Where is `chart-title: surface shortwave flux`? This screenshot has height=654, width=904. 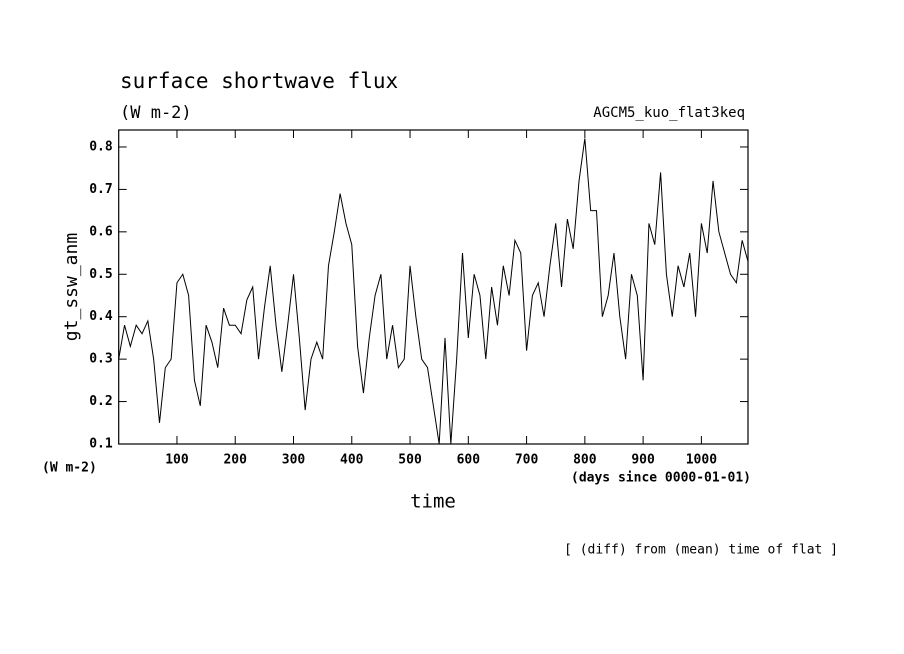
chart-title: surface shortwave flux is located at coordinates (259, 81).